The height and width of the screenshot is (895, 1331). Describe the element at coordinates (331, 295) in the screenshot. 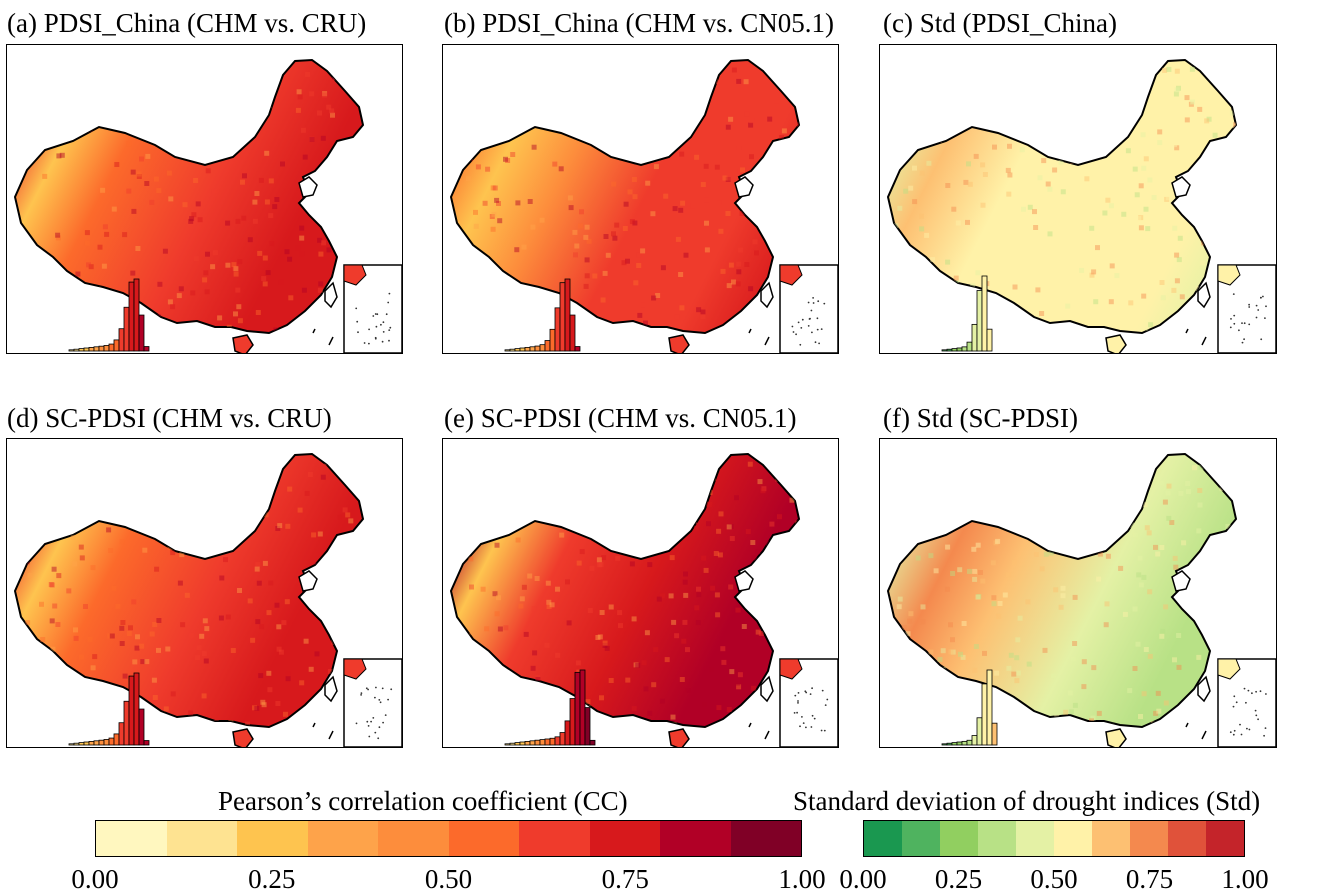

I see `taiwan-island` at that location.